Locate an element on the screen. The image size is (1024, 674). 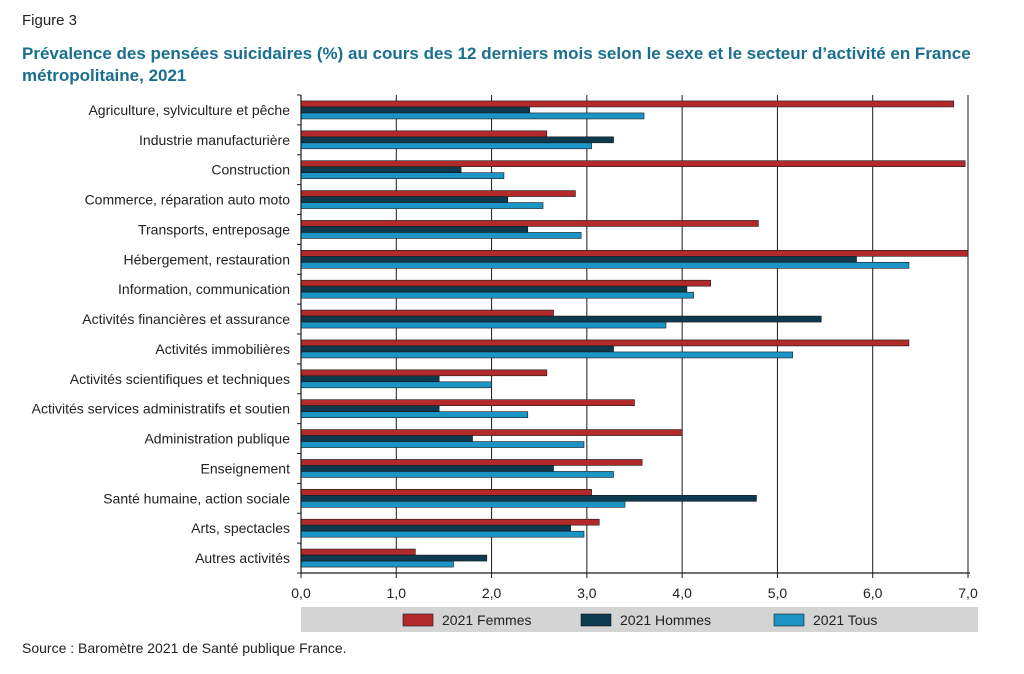
category-label: Santé humaine, action sociale is located at coordinates (196, 498).